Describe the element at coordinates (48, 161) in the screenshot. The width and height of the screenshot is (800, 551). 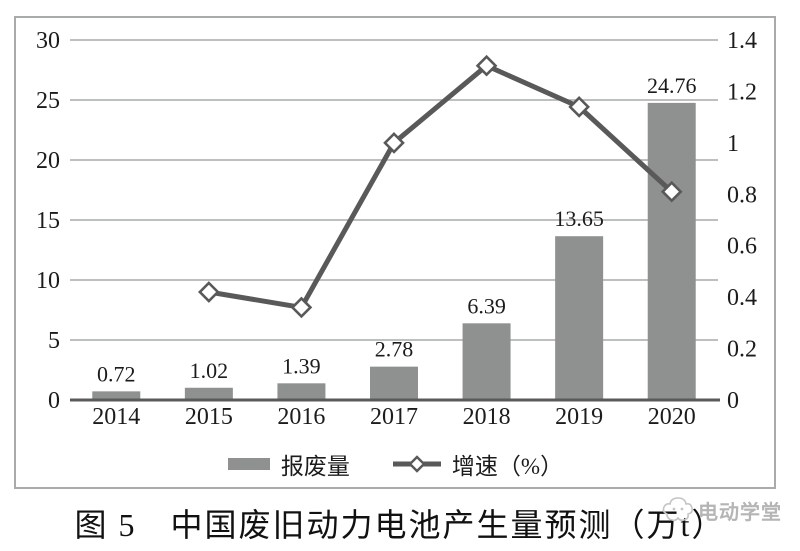
I see `left-axis-tick-label: 20` at that location.